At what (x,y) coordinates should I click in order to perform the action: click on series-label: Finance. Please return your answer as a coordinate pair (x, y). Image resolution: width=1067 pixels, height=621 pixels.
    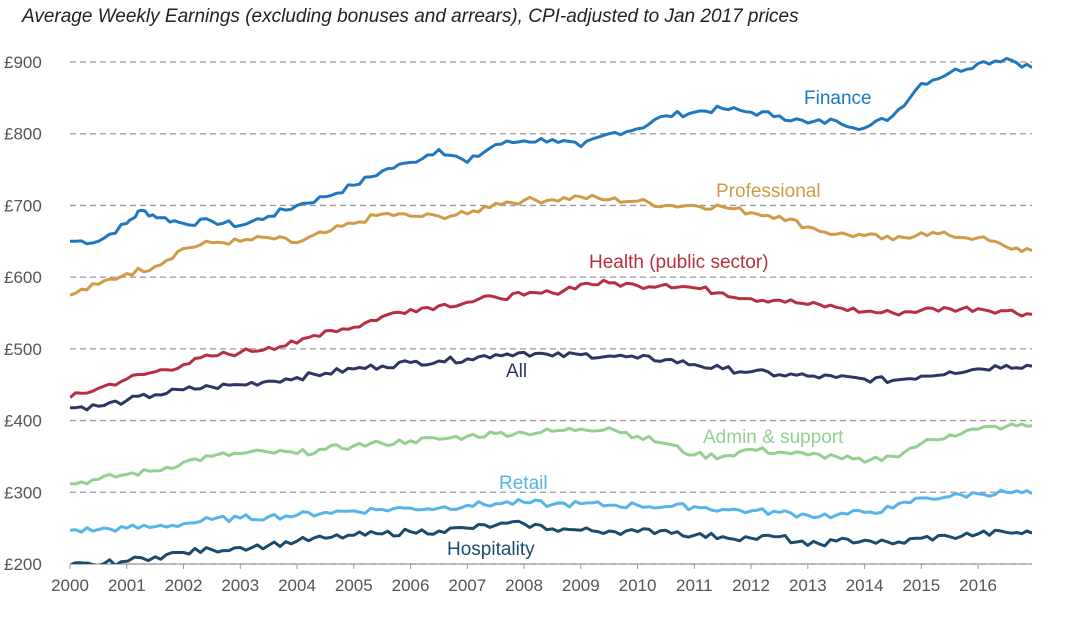
    Looking at the image, I should click on (838, 98).